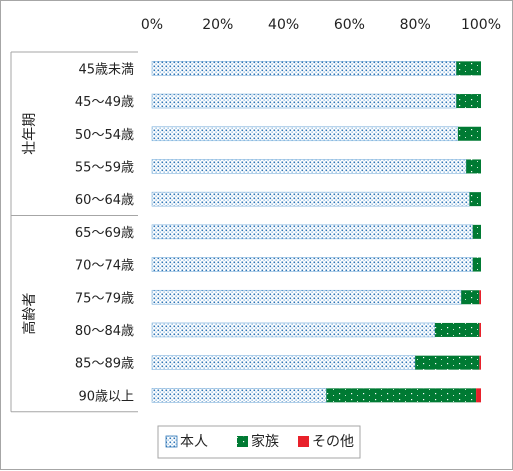 The image size is (513, 471). Describe the element at coordinates (106, 396) in the screenshot. I see `category-label: 90歳以上` at that location.